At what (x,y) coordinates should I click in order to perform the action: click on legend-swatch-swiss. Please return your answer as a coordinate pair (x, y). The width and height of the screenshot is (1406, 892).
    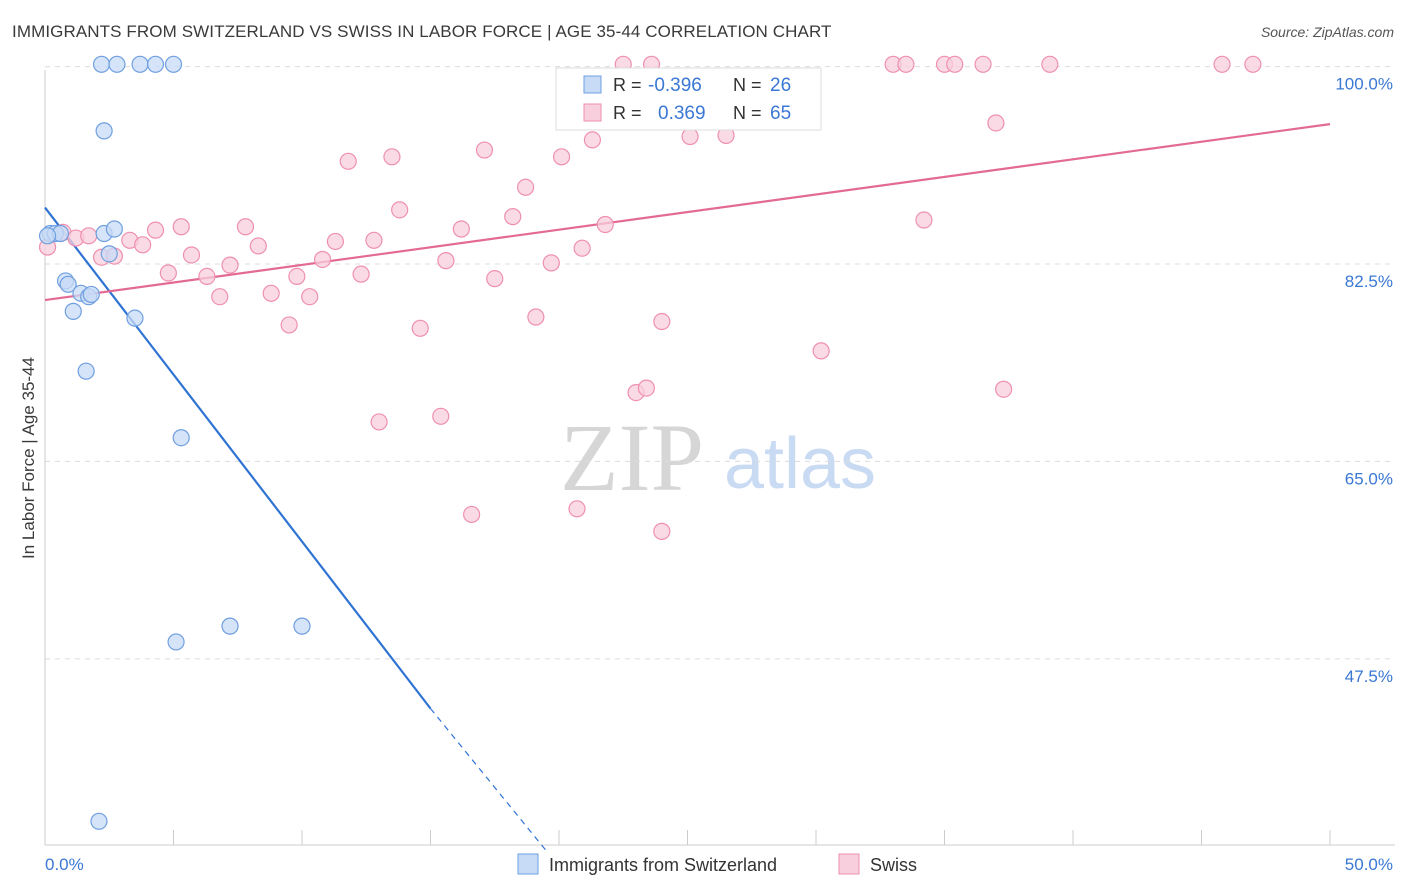
    Looking at the image, I should click on (849, 864).